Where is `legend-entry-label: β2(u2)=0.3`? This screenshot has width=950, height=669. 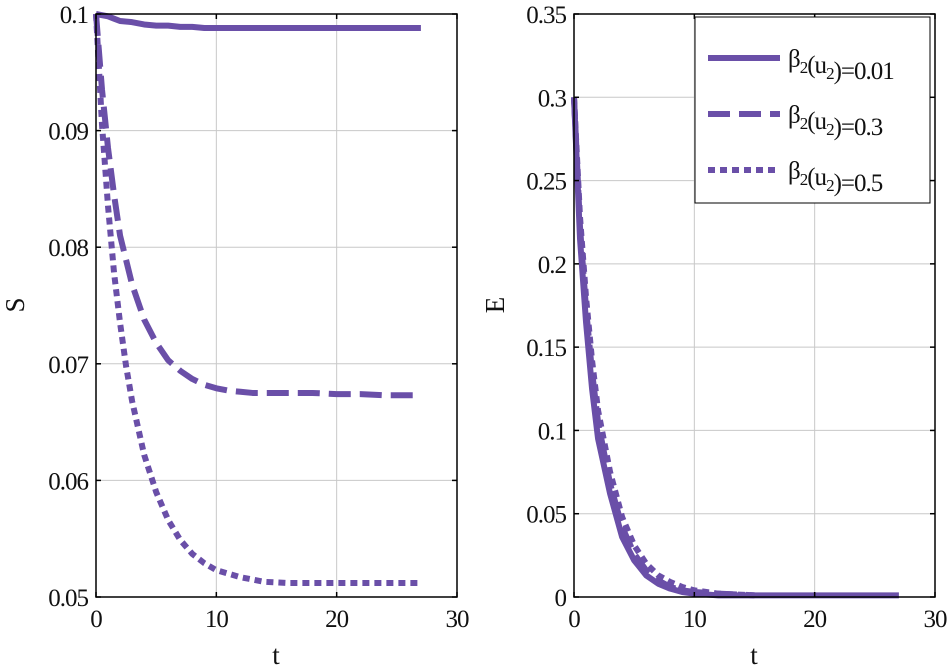 legend-entry-label: β2(u2)=0.3 is located at coordinates (835, 121).